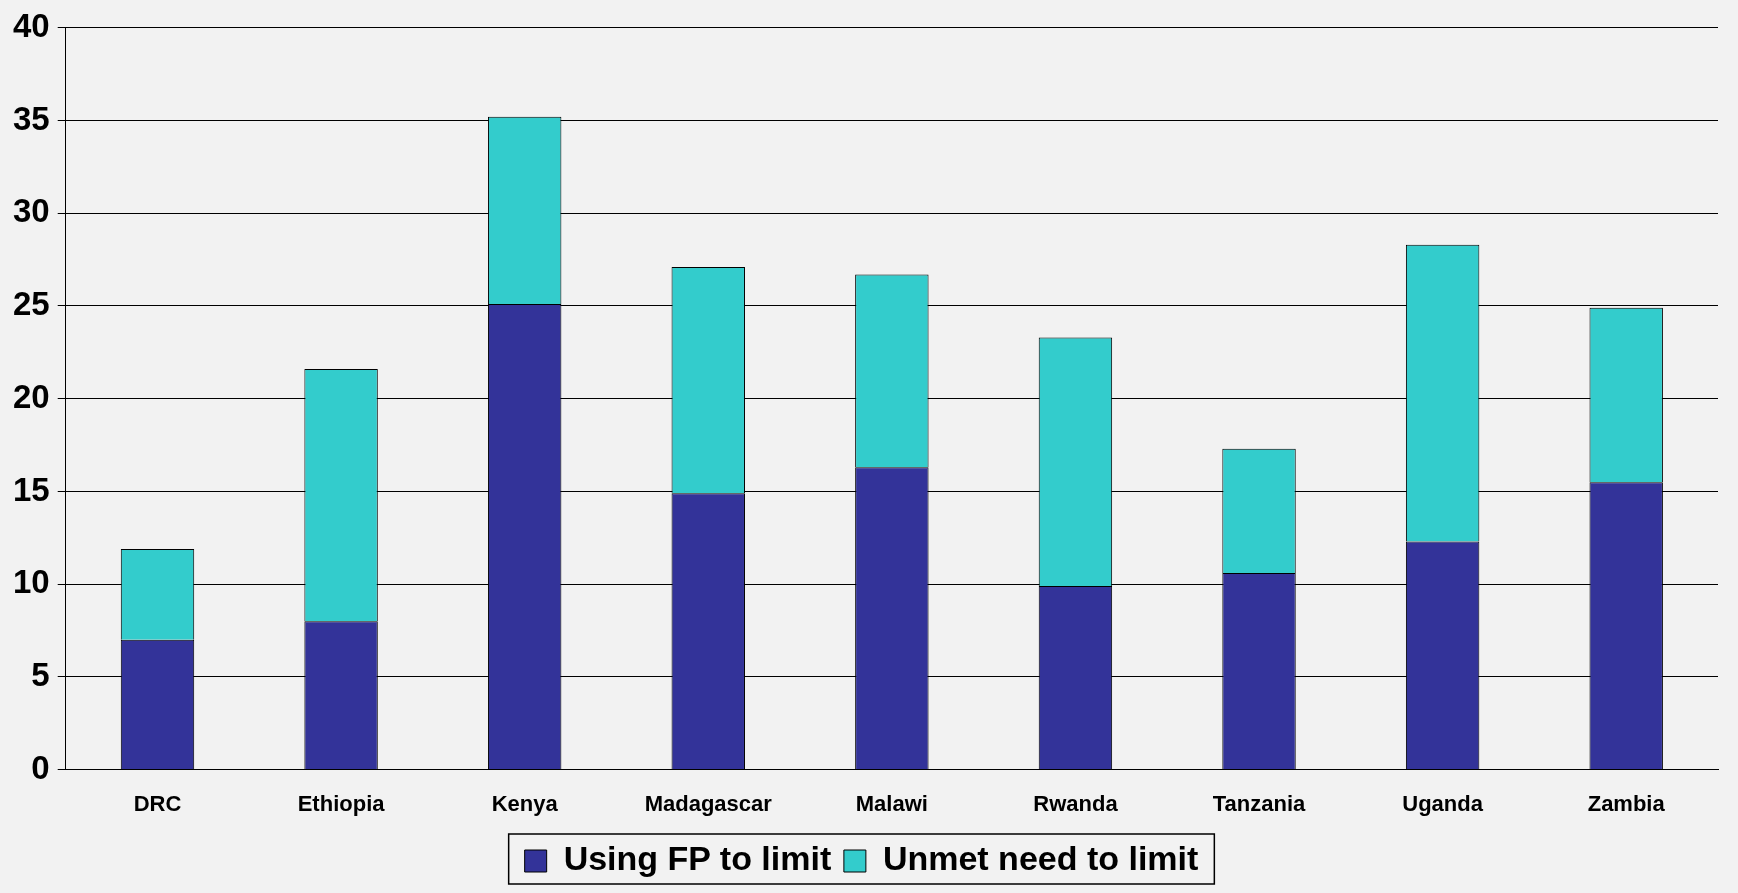  What do you see at coordinates (697, 858) in the screenshot?
I see `legend-label: Using FP to limit` at bounding box center [697, 858].